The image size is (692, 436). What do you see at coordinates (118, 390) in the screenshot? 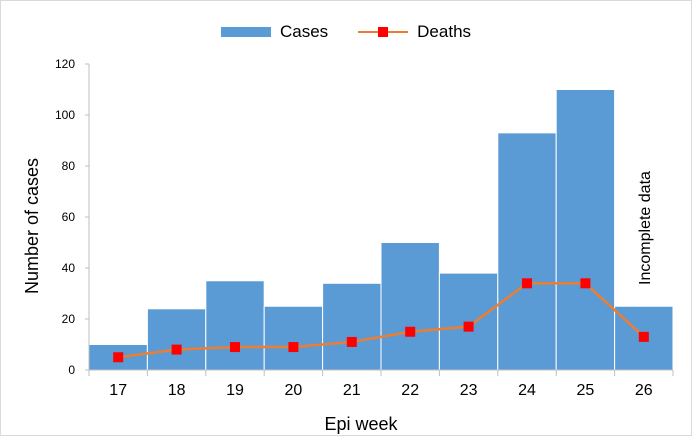
I see `x-tick-label-17: 17` at bounding box center [118, 390].